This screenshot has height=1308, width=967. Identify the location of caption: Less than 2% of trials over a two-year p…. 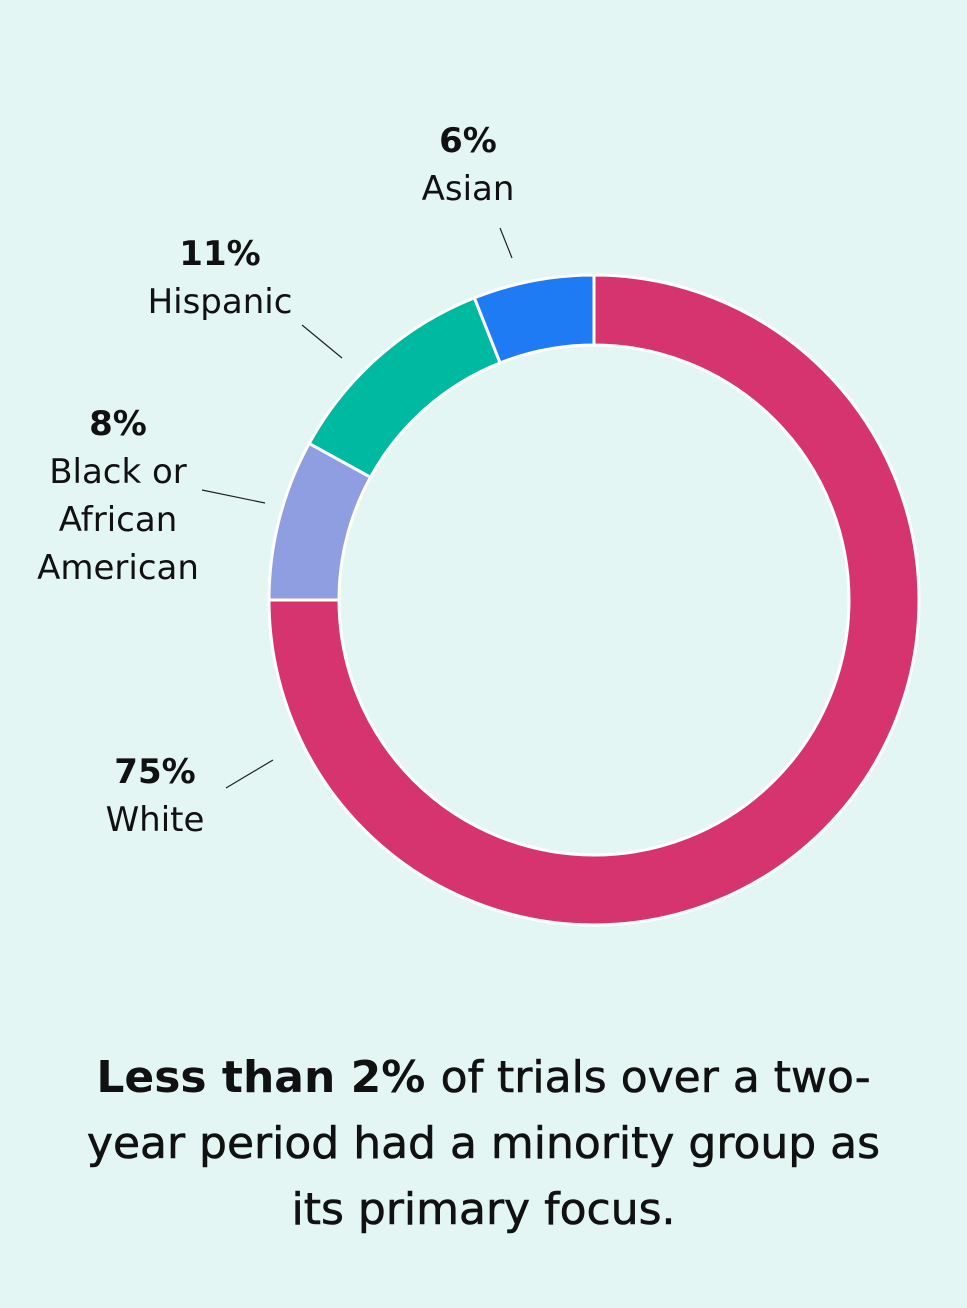
(483, 1144).